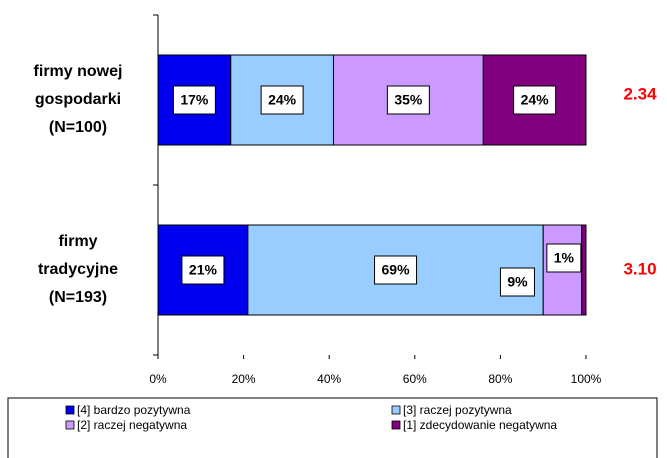 This screenshot has width=667, height=458. What do you see at coordinates (584, 270) in the screenshot?
I see `bar-segment` at bounding box center [584, 270].